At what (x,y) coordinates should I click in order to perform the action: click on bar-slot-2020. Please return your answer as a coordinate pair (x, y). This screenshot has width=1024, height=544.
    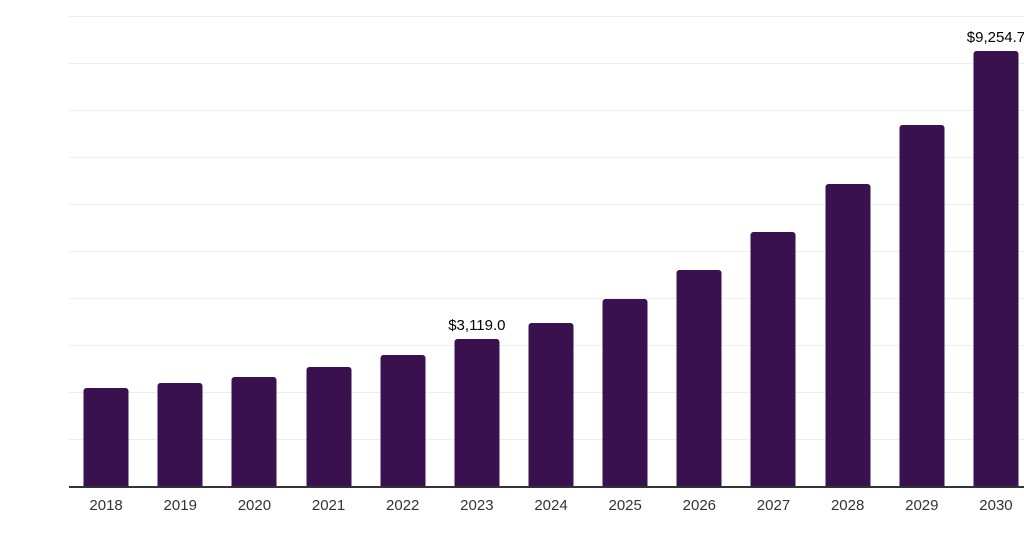
    Looking at the image, I should click on (254, 251).